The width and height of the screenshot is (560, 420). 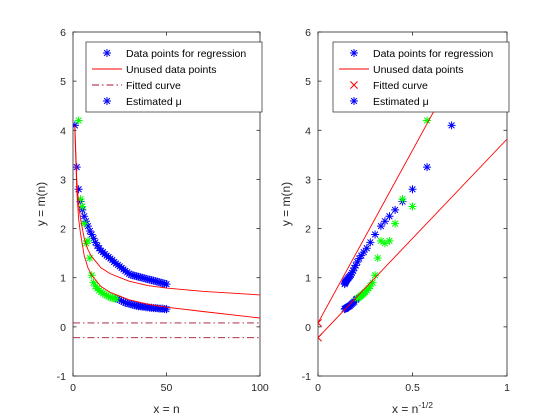 What do you see at coordinates (412, 408) in the screenshot?
I see `x-axis-label-2: x = n-1/2` at bounding box center [412, 408].